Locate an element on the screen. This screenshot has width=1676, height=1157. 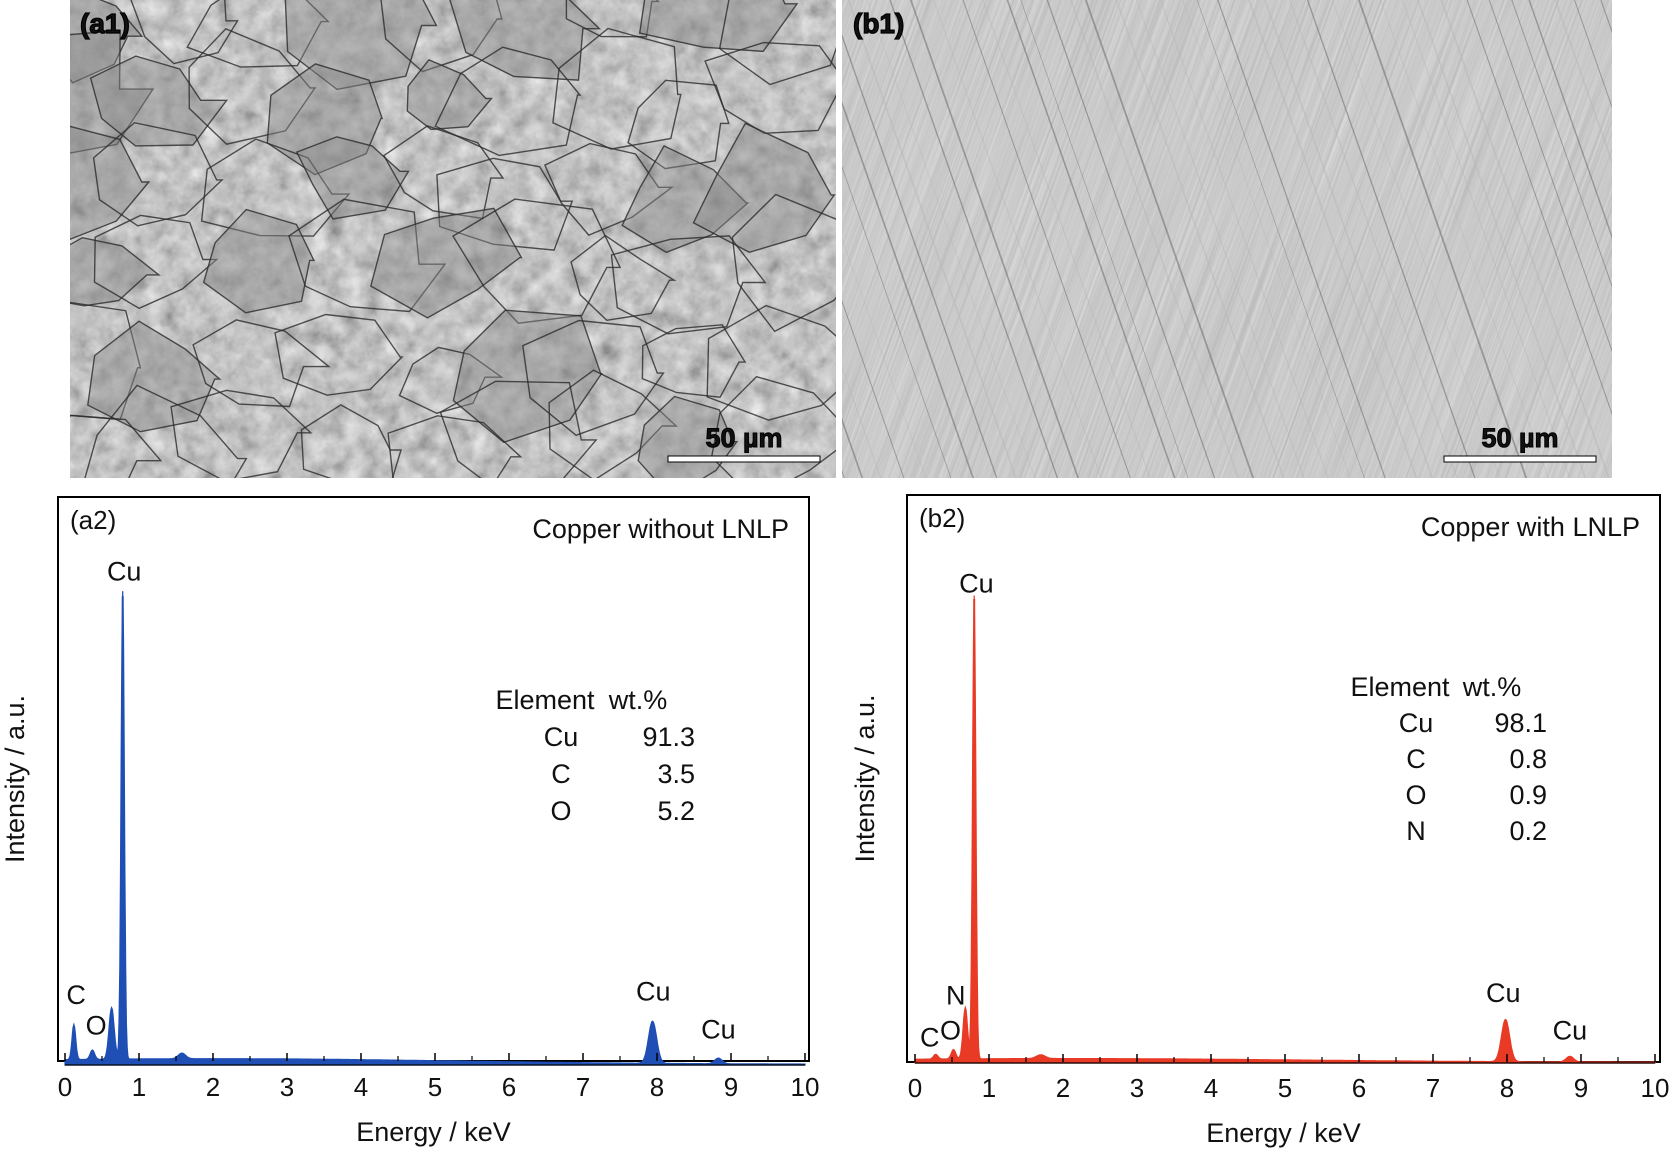
panel-label: (b2) is located at coordinates (942, 518).